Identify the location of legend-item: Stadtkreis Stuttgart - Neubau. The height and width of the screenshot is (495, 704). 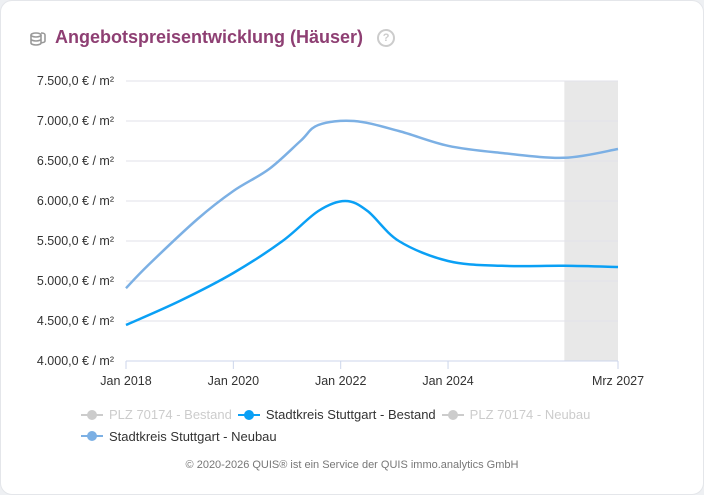
(179, 436).